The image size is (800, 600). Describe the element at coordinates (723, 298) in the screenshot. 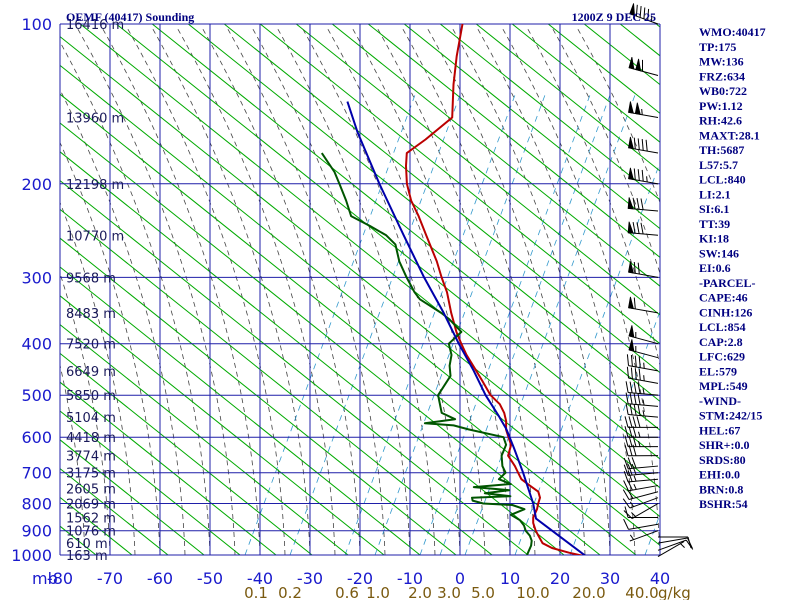

I see `index-item: CAPE:46` at that location.